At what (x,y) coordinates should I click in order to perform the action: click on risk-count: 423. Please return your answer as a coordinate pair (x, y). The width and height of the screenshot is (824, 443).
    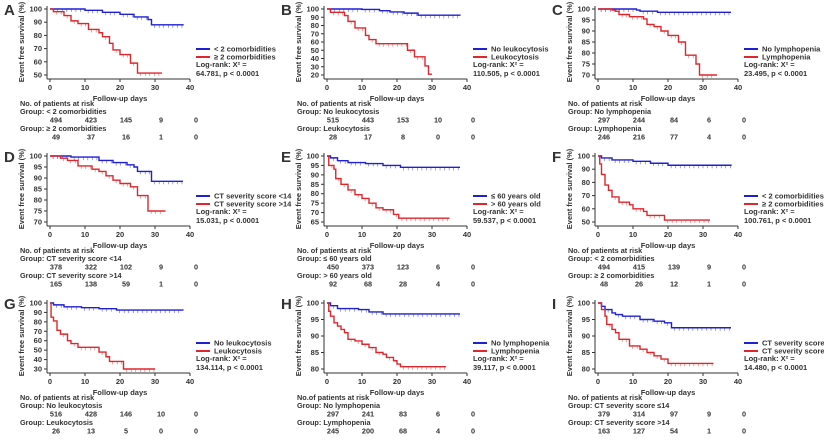
    Looking at the image, I should click on (91, 120).